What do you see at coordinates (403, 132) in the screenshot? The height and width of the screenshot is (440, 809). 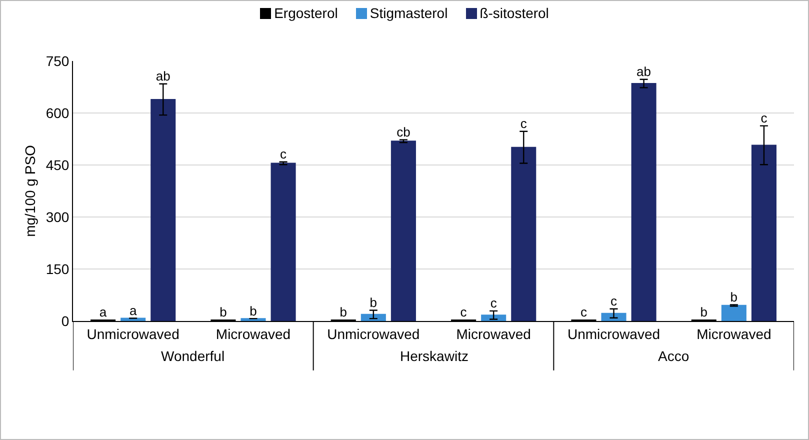 I see `data-label: cb` at bounding box center [403, 132].